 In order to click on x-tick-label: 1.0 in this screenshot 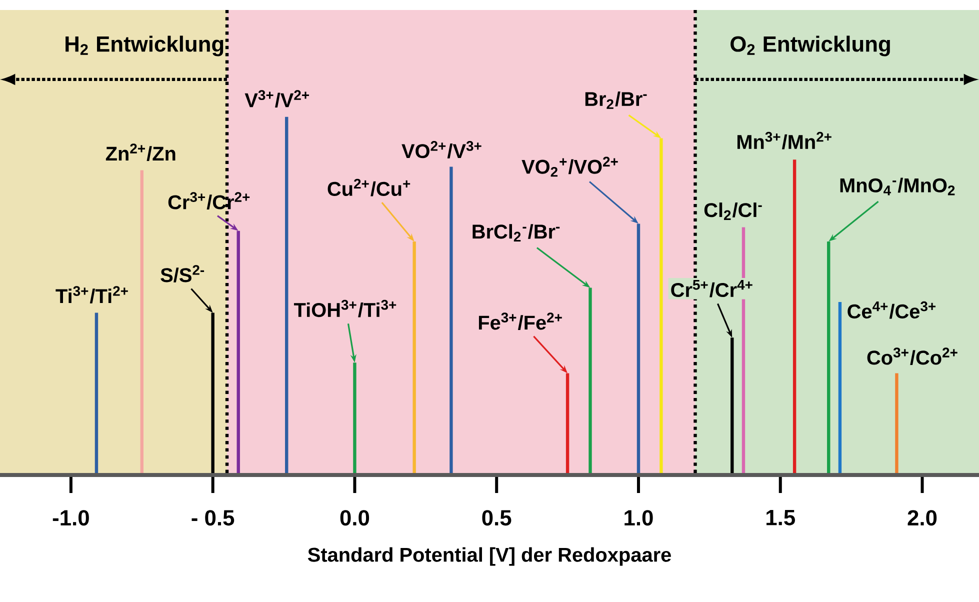, I will do `click(638, 518)`.